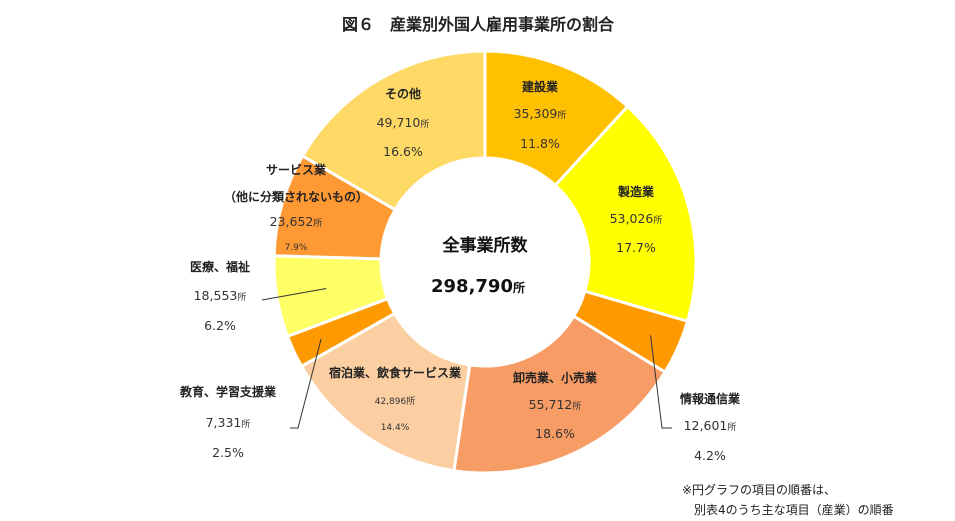 The height and width of the screenshot is (521, 955). What do you see at coordinates (706, 425) in the screenshot?
I see `slice-count-value: 12,601` at bounding box center [706, 425].